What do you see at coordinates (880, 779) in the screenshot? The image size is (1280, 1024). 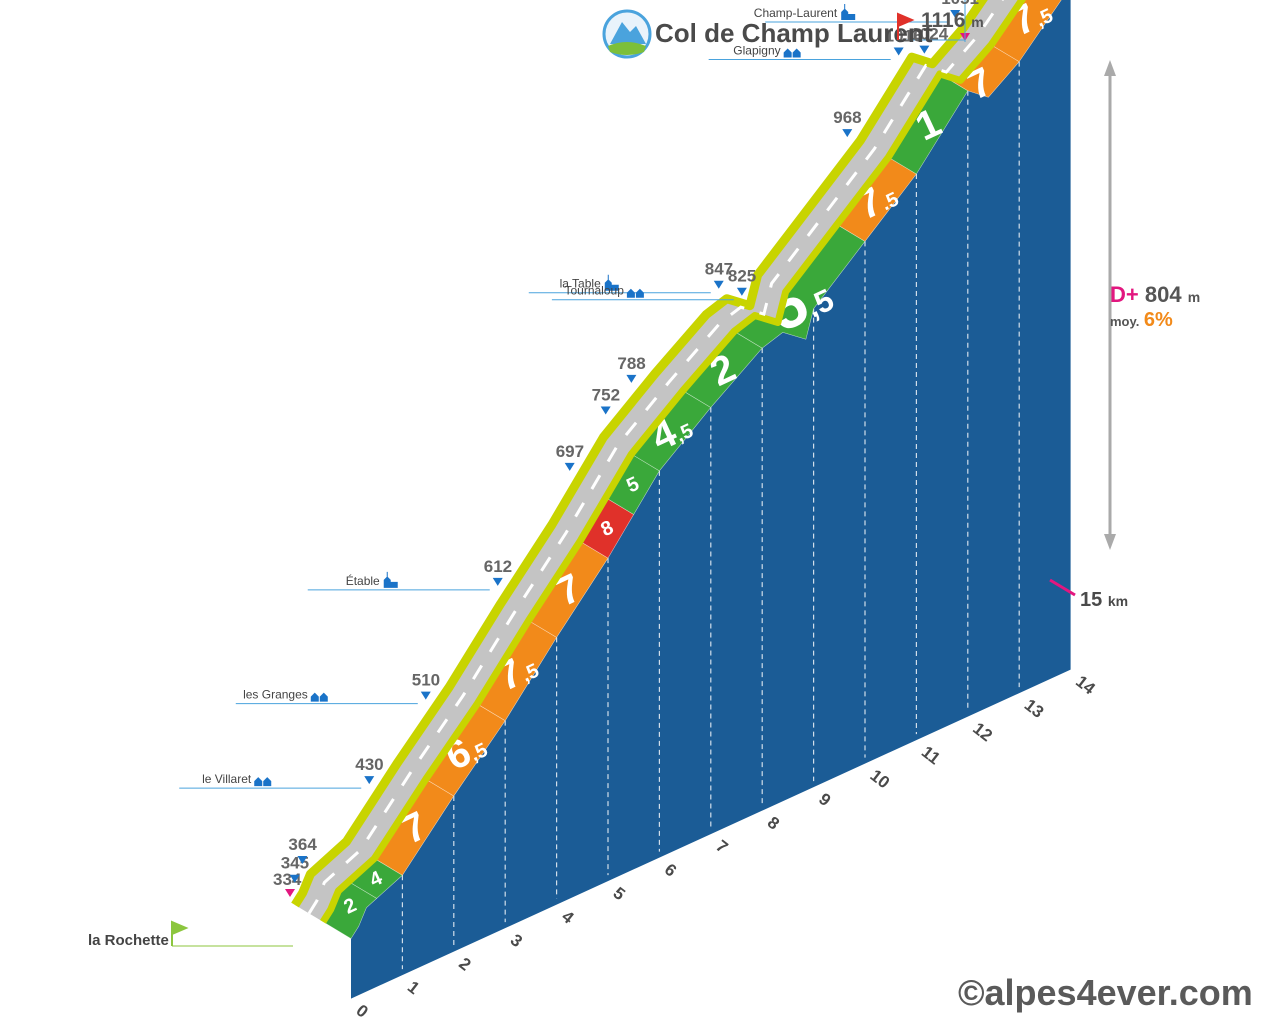 I see `km-tick-label: 10` at bounding box center [880, 779].